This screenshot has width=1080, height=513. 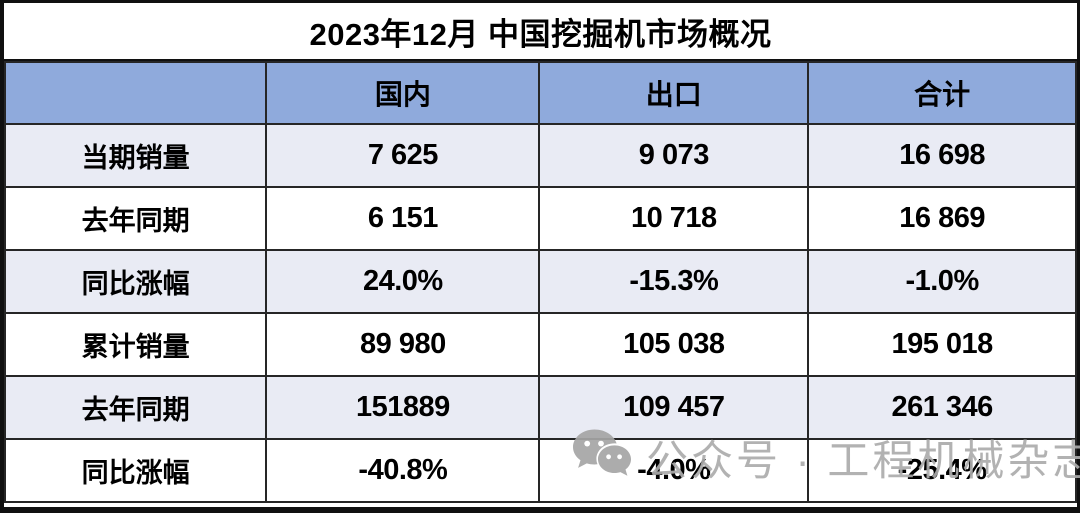 I want to click on table-row: 同比涨幅 -40.8% -4.0% -25.4%, so click(x=540, y=470).